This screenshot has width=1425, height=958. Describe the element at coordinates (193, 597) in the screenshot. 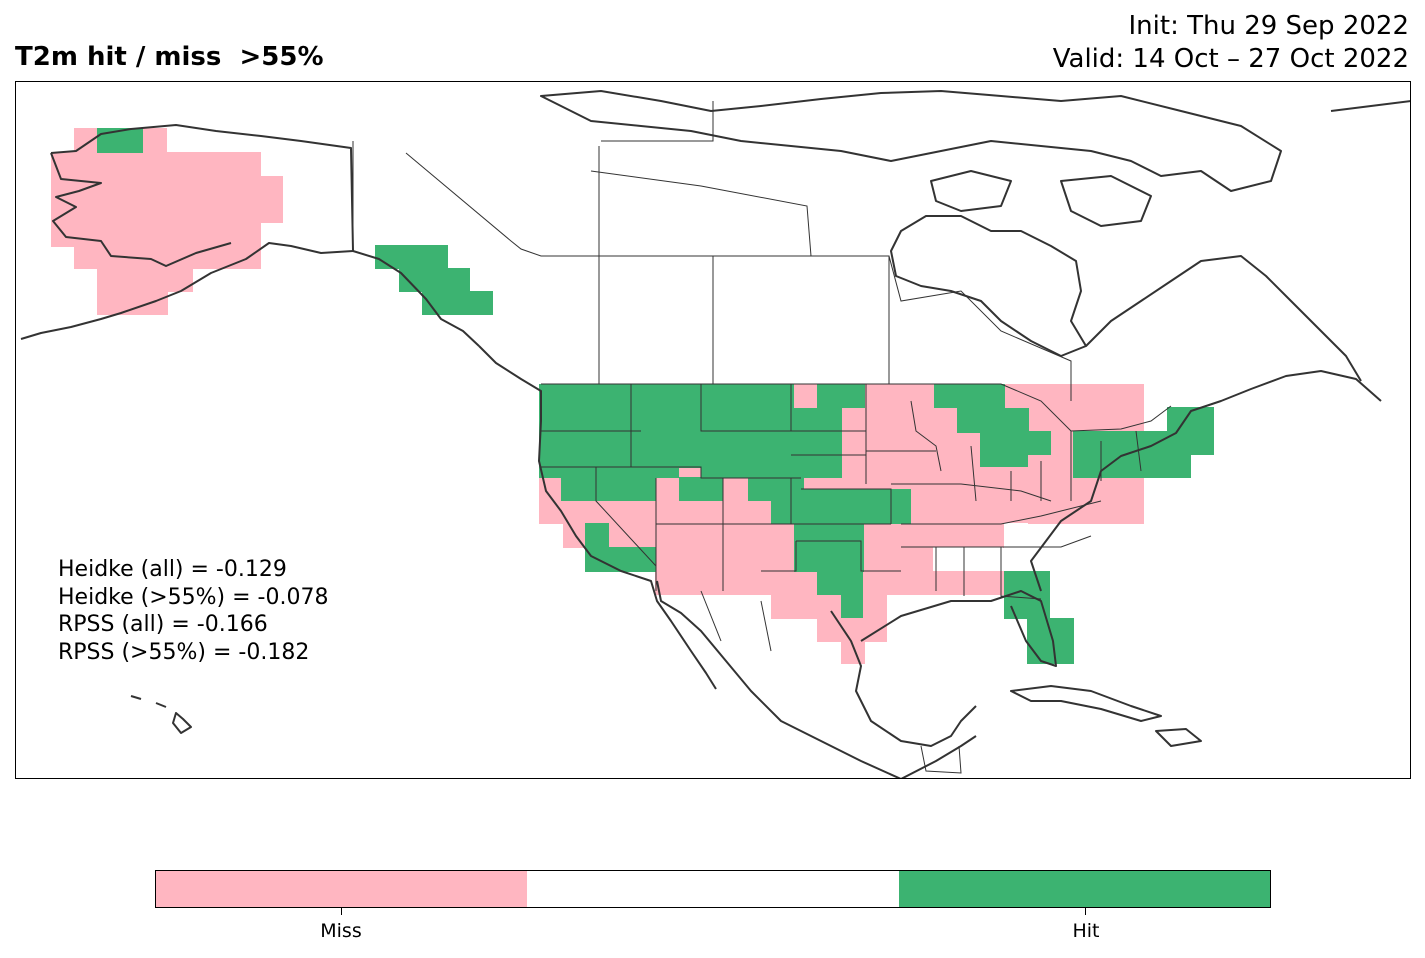

I see `score-heidke-55: Heidke (>55%) = -0.078` at that location.